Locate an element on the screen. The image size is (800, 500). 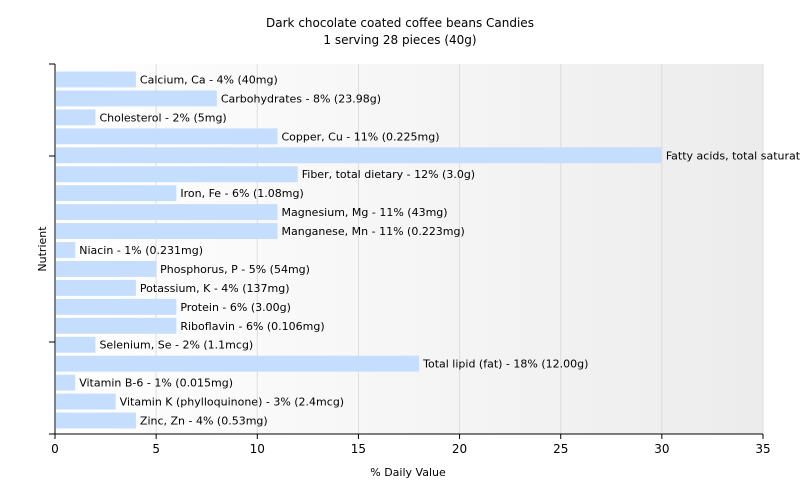
x-tick-label: 35 is located at coordinates (762, 449).